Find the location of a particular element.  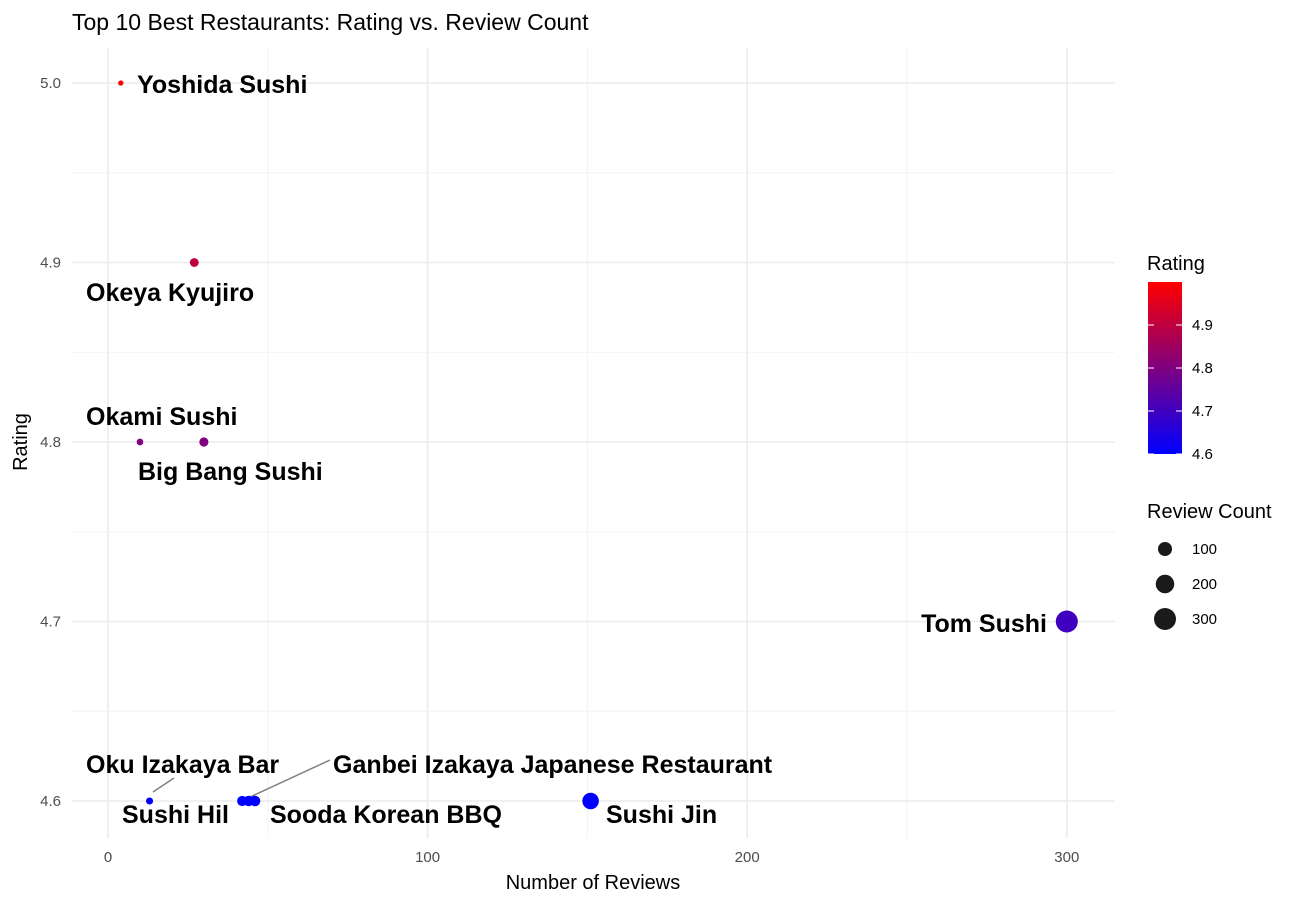

y-axis-title: Rating is located at coordinates (21, 442).